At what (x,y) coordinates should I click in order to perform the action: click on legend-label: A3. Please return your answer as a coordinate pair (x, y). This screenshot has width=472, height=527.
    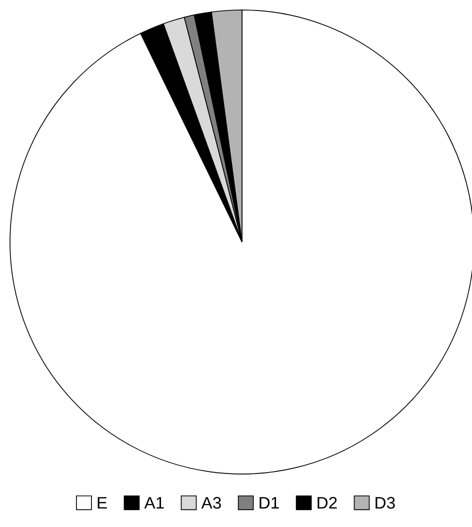
    Looking at the image, I should click on (211, 502).